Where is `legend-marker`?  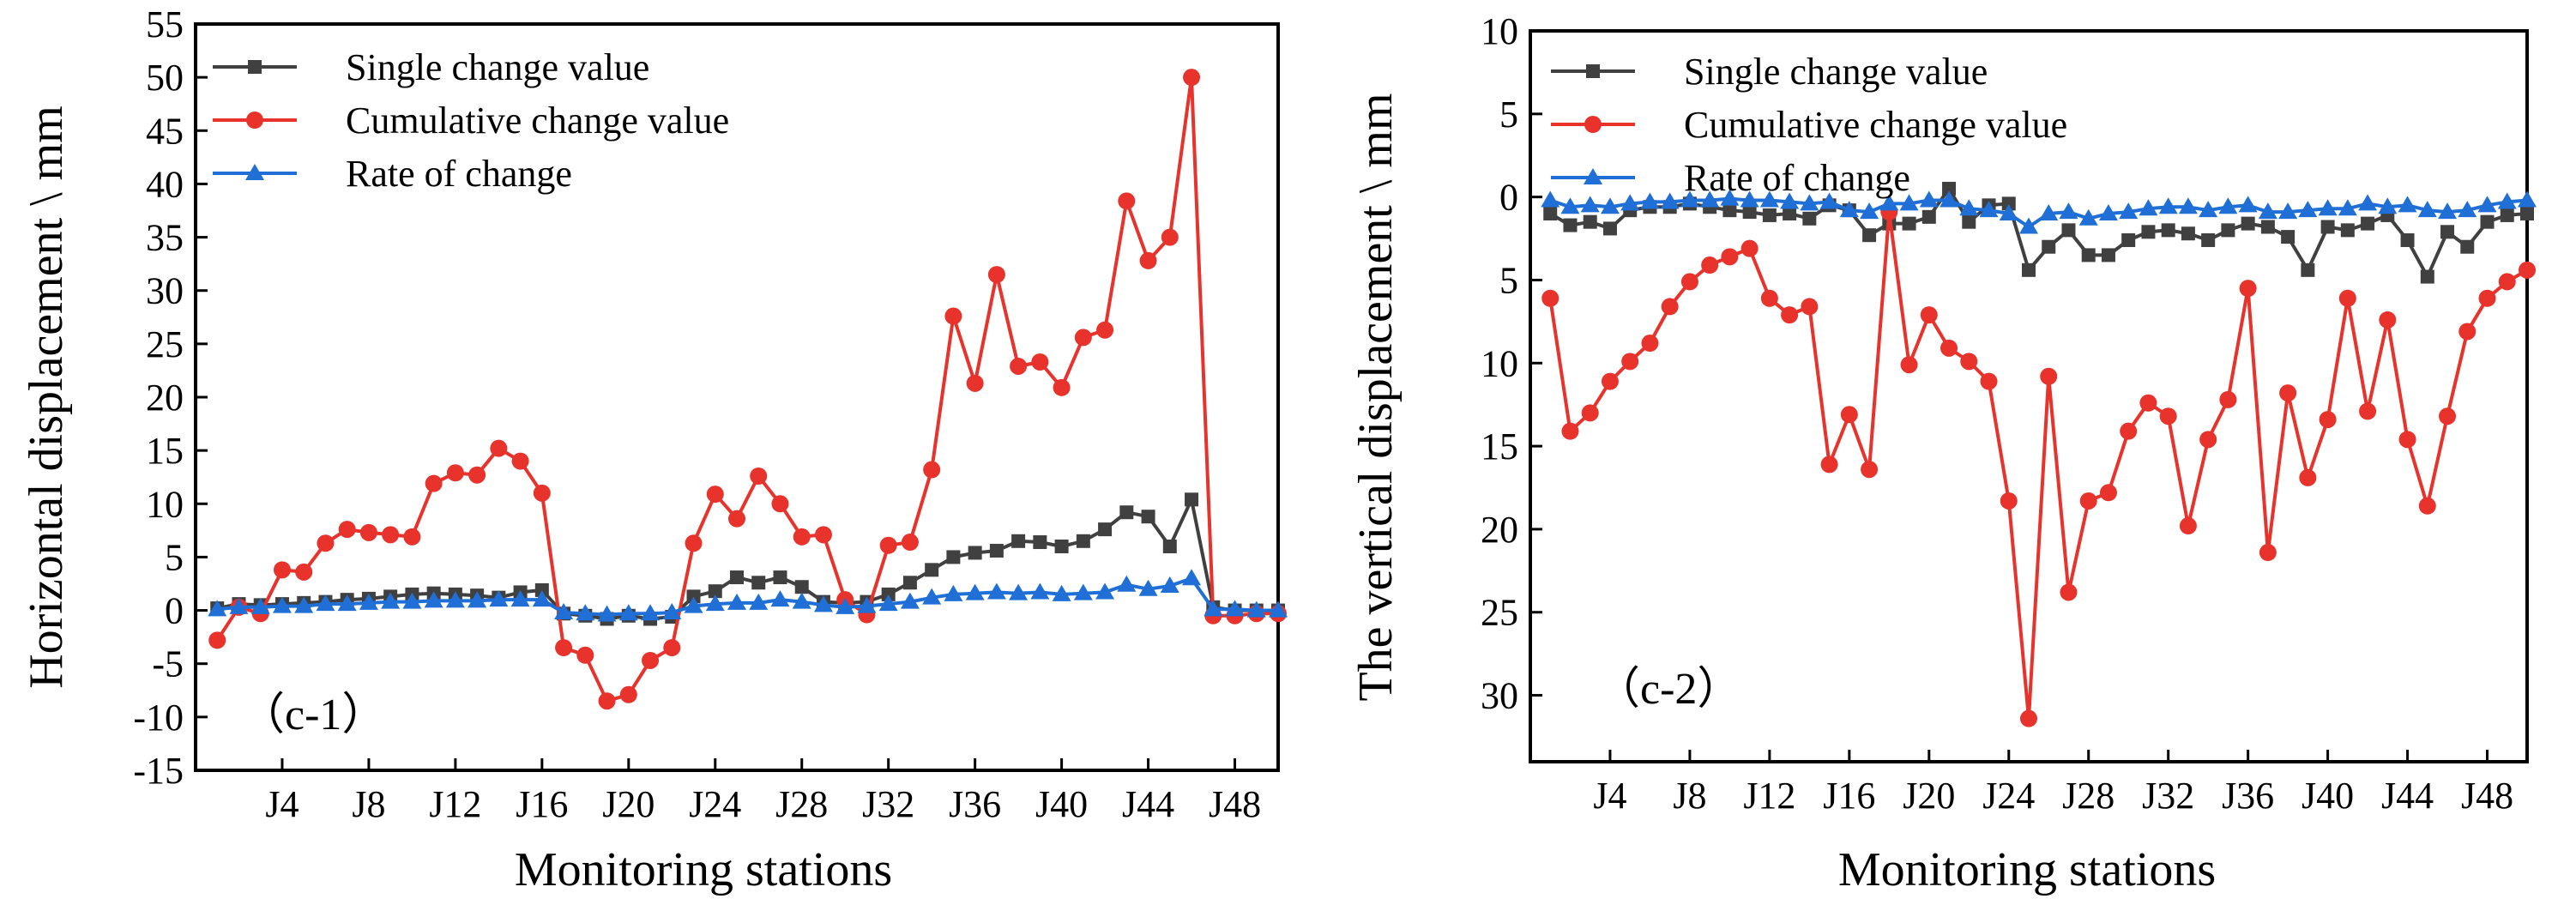
legend-marker is located at coordinates (1593, 176).